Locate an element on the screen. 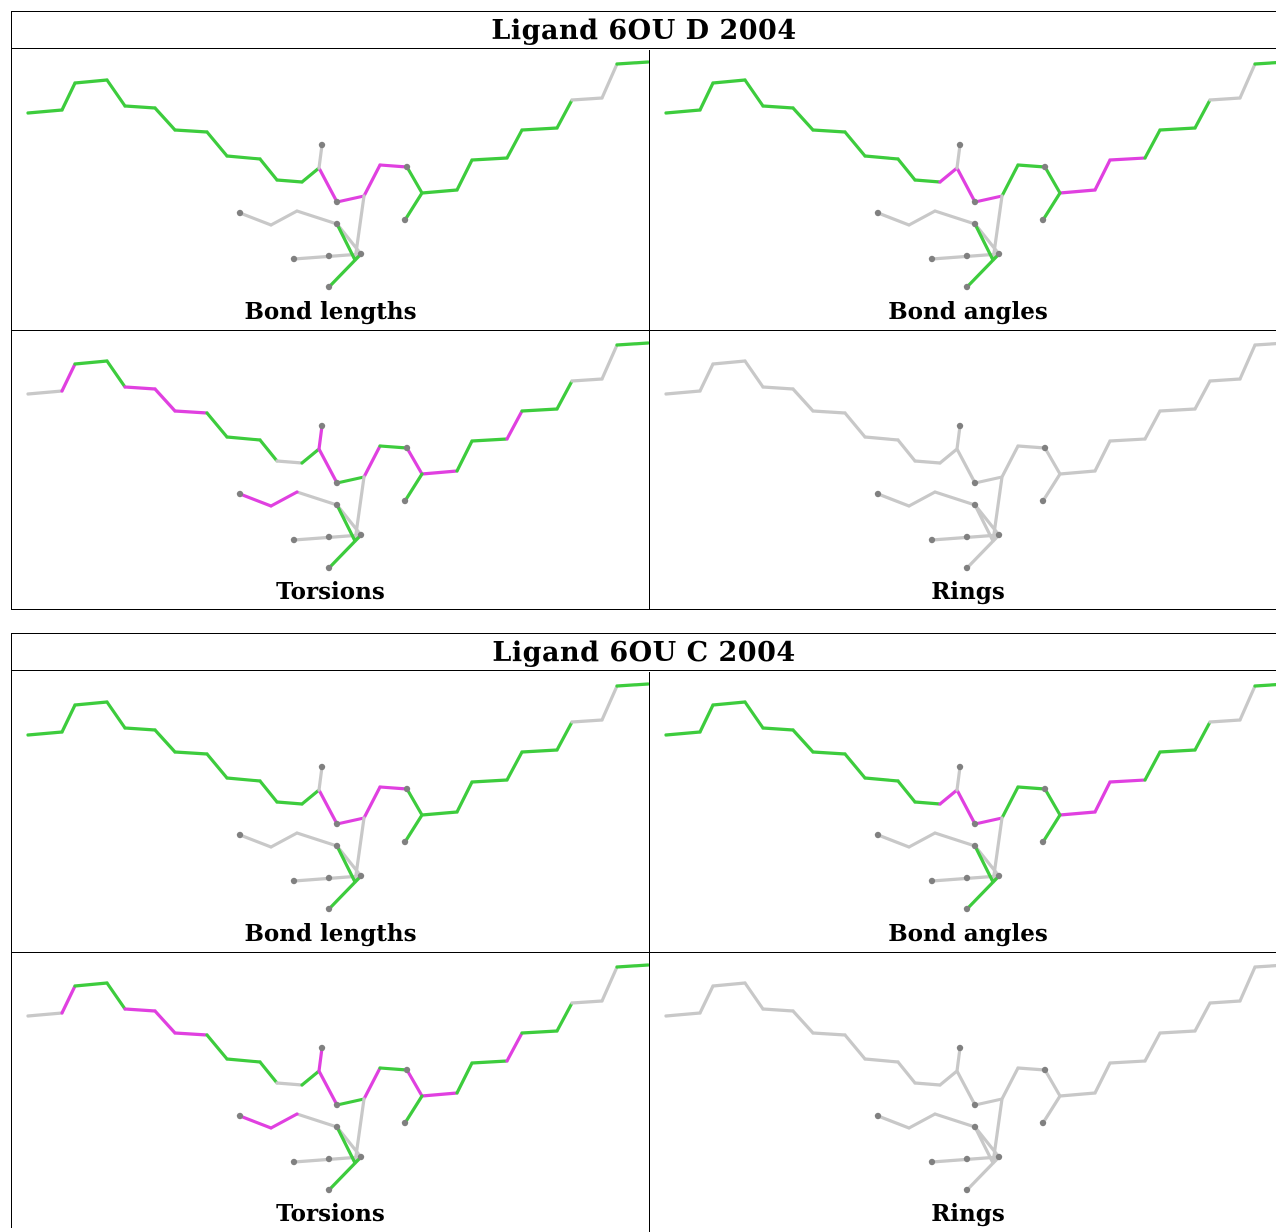  panel-bond-lengths: Bond lengths is located at coordinates (330, 190).